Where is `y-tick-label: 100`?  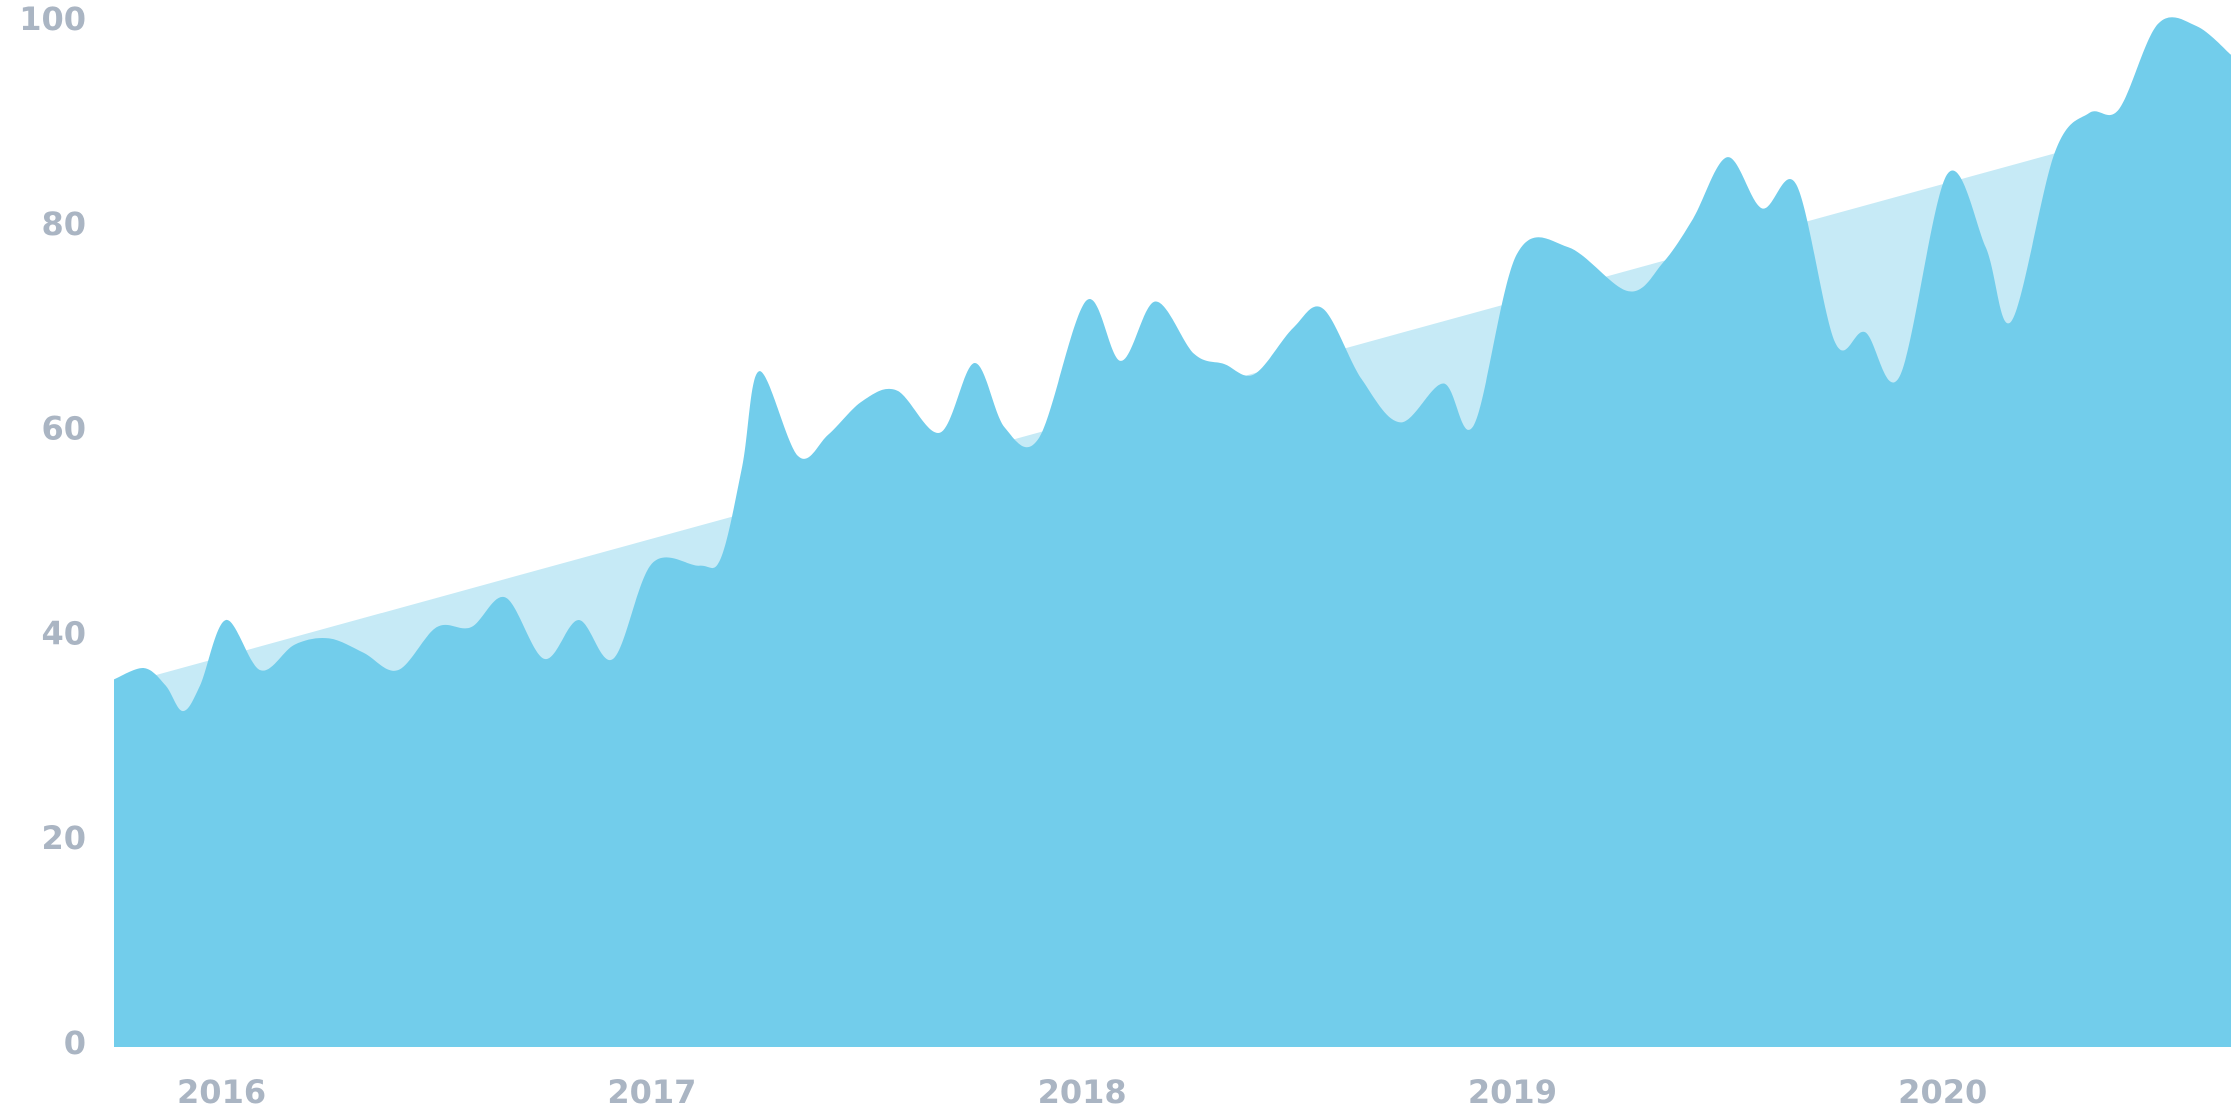 y-tick-label: 100 is located at coordinates (52, 19).